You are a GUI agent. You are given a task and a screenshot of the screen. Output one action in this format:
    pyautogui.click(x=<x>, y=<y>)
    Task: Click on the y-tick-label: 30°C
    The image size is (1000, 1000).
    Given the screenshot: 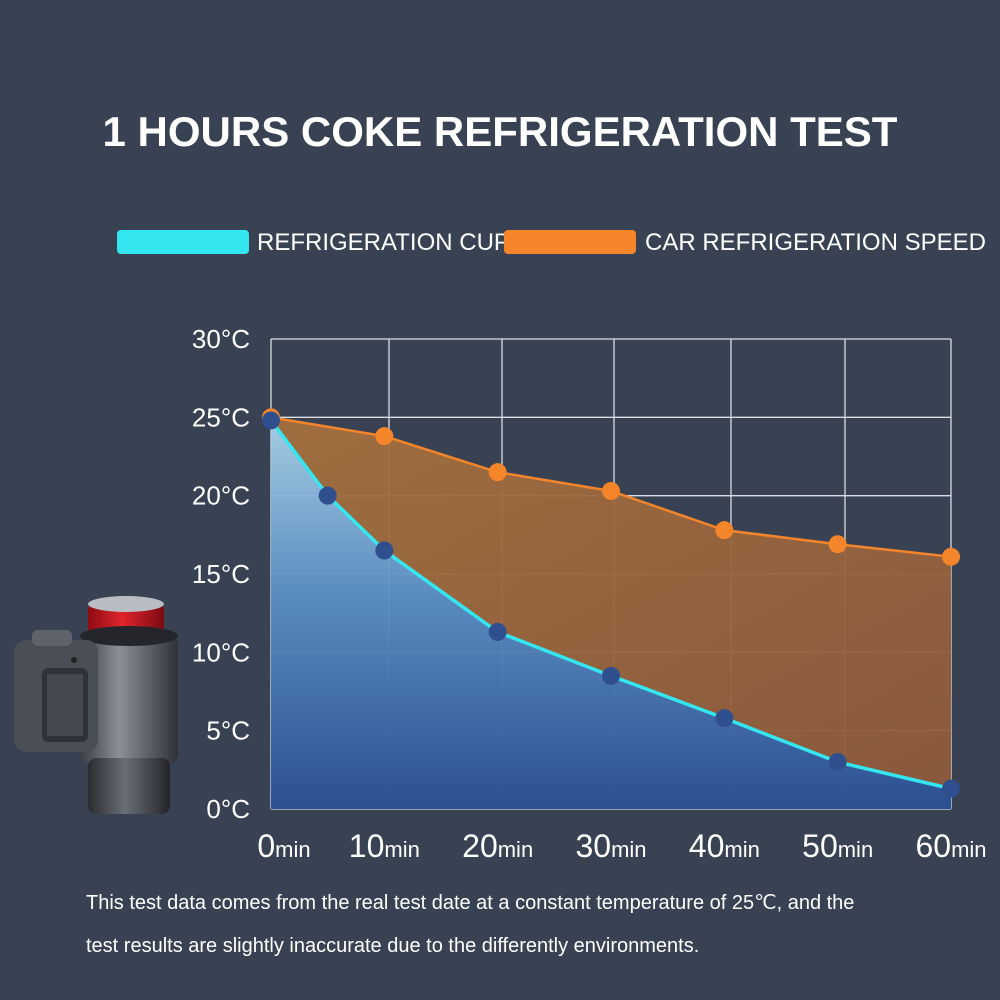 What is the action you would take?
    pyautogui.click(x=221, y=339)
    